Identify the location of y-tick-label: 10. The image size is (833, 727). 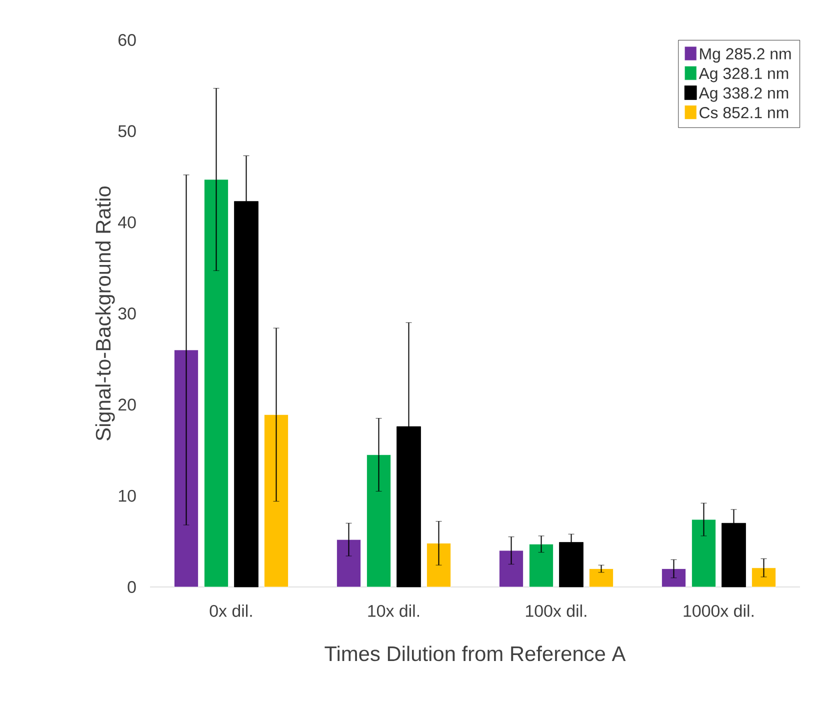
(127, 496).